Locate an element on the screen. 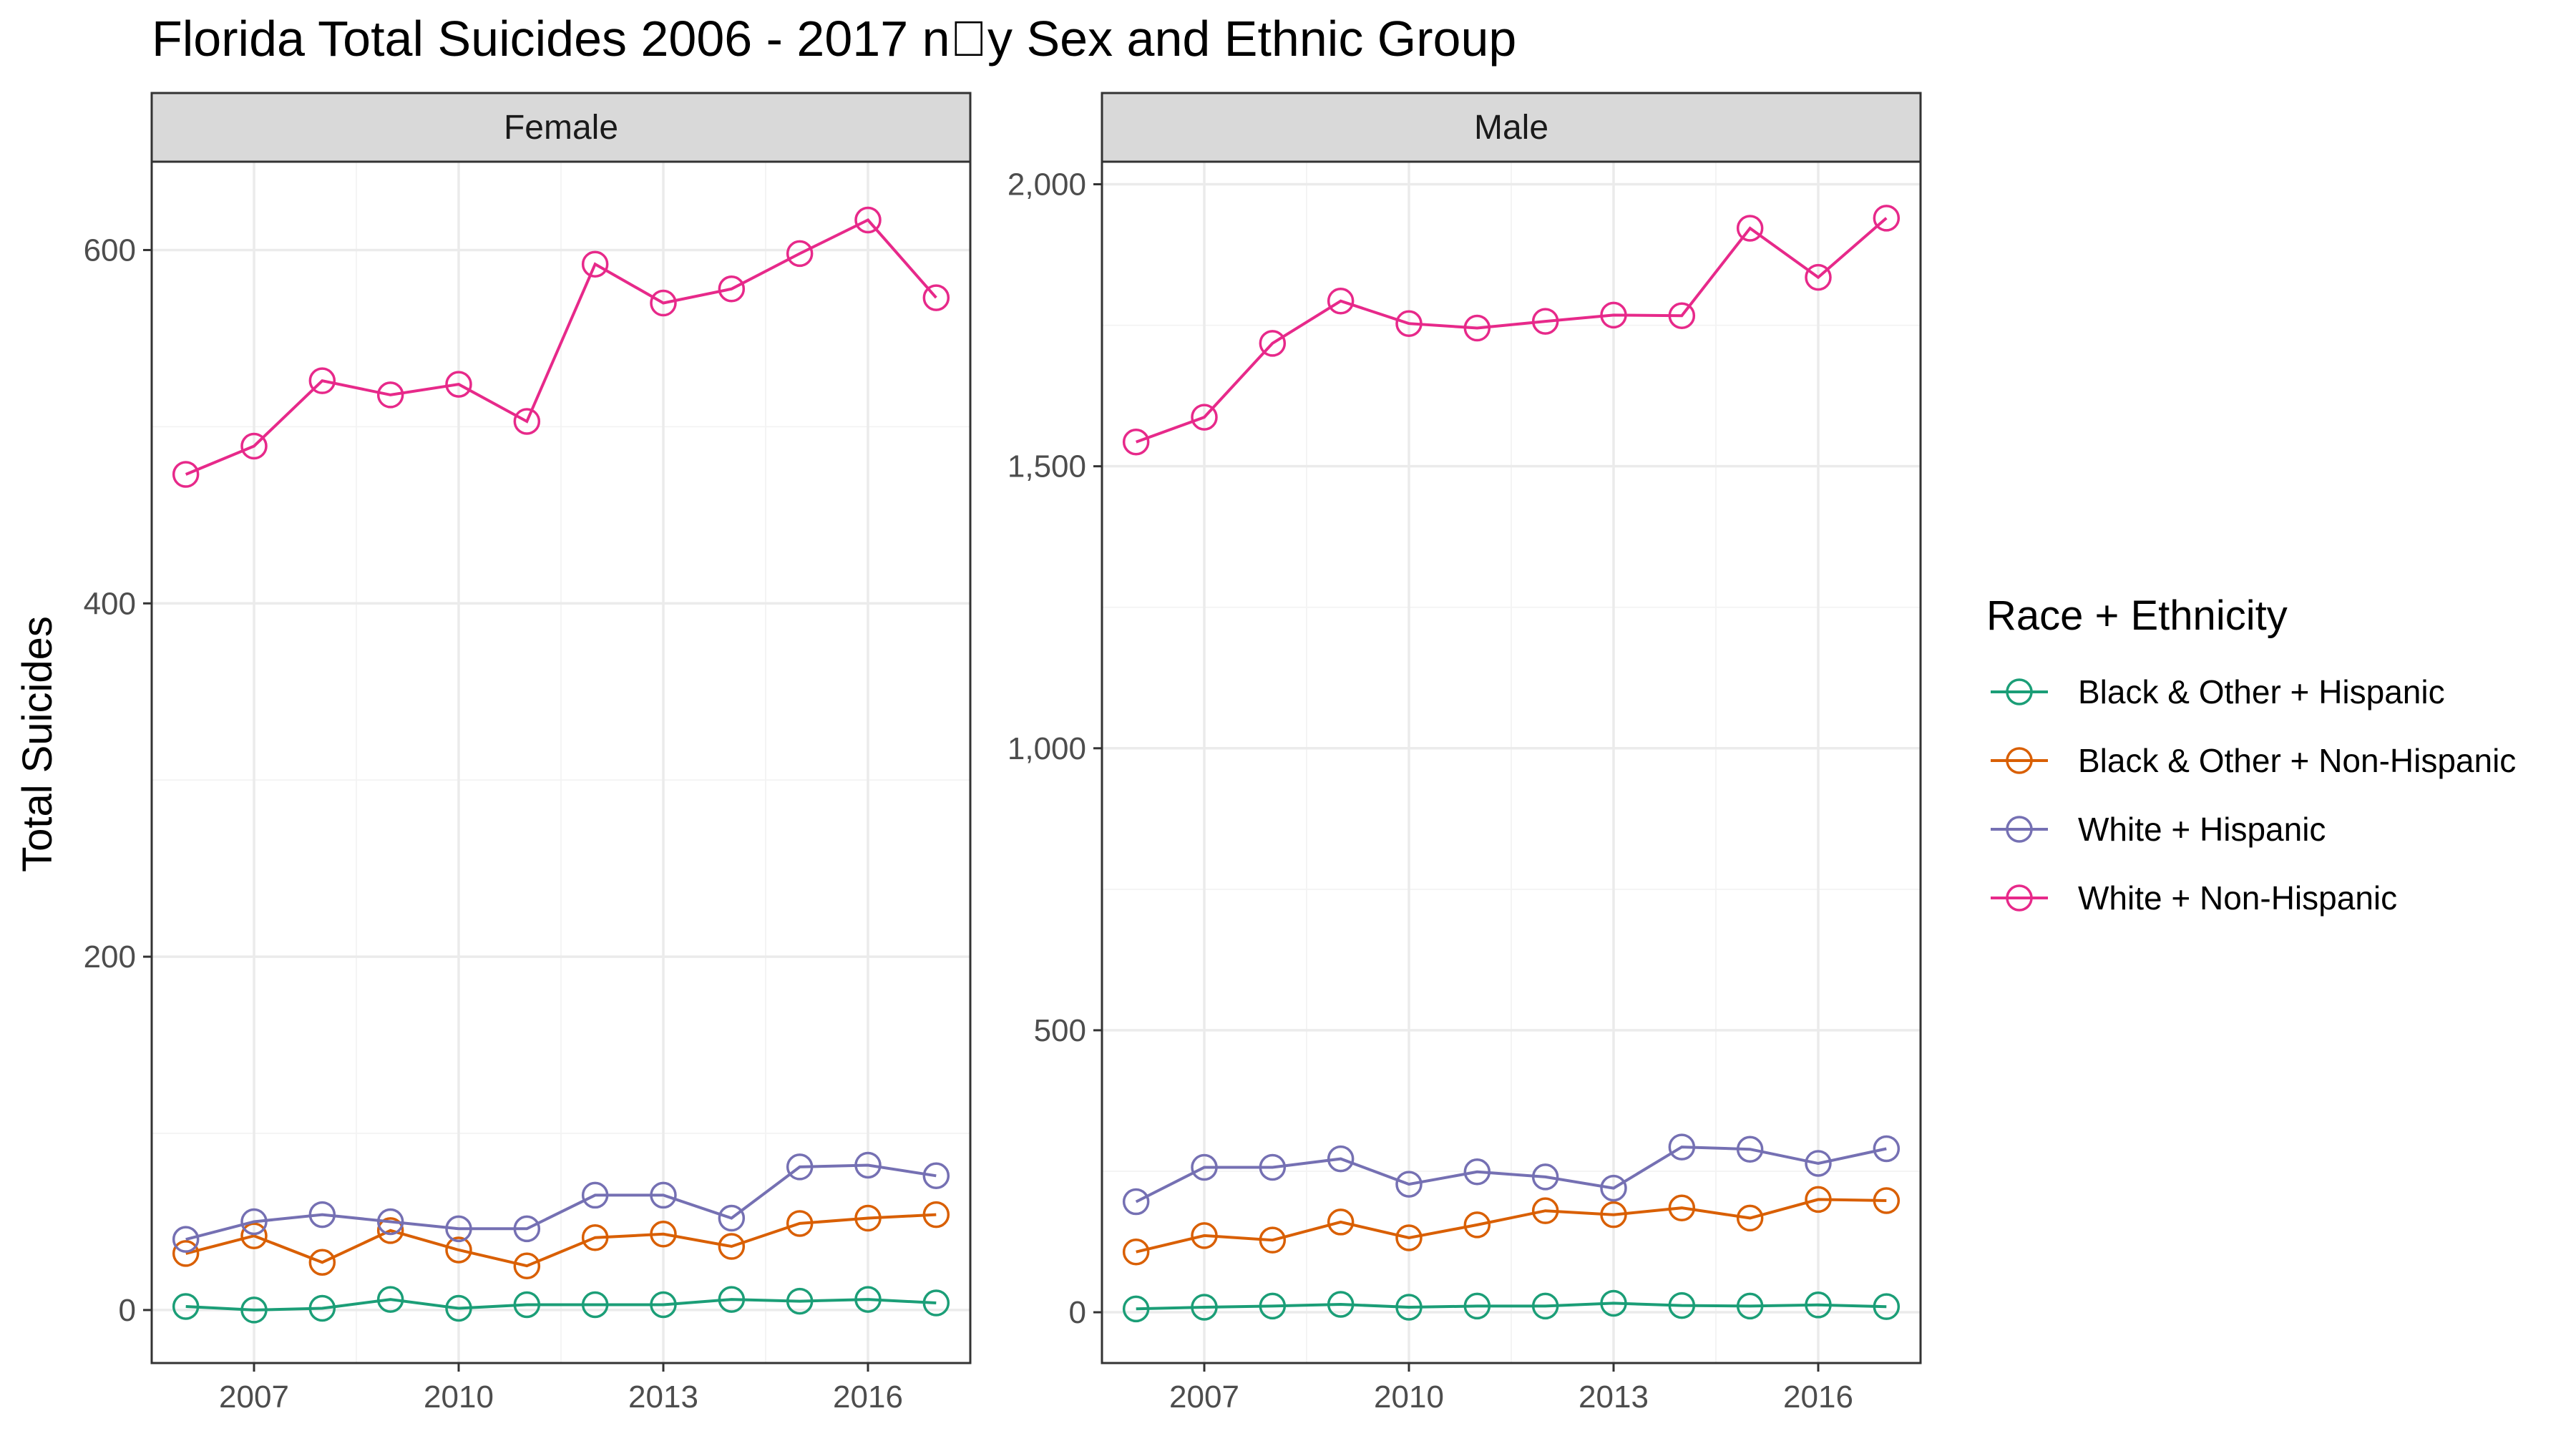 Image resolution: width=2576 pixels, height=1431 pixels. legend-entry-white-plus-non-hispanic-label: White + Non-Hispanic is located at coordinates (2237, 898).